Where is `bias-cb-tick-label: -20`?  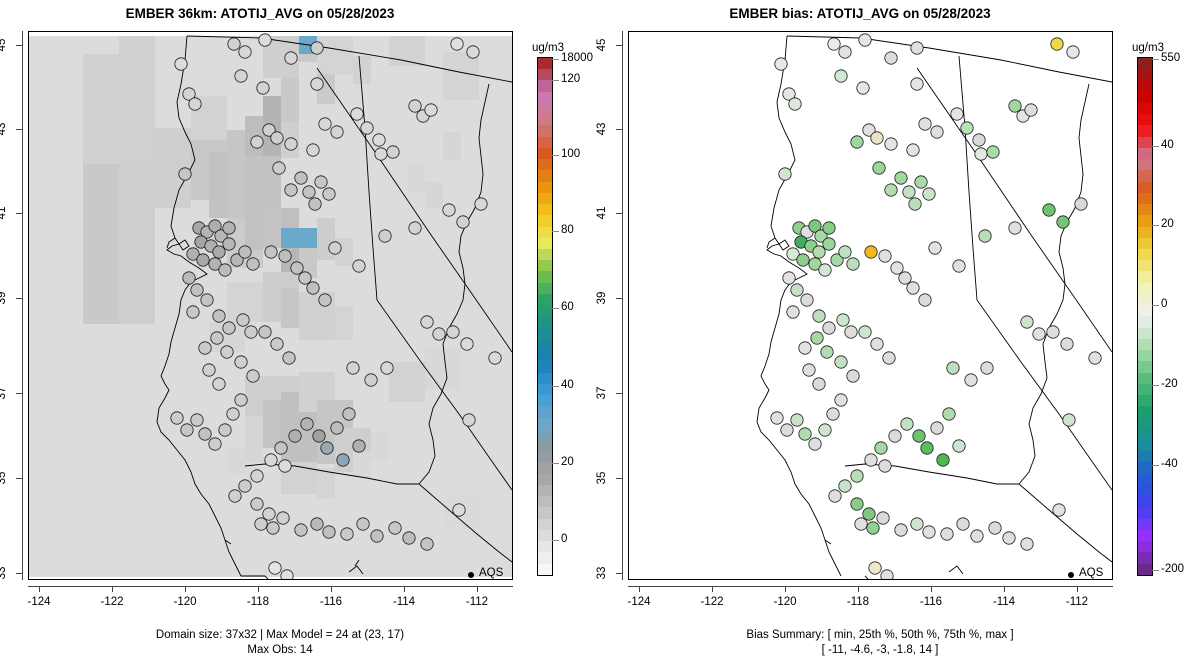 bias-cb-tick-label: -20 is located at coordinates (1169, 384).